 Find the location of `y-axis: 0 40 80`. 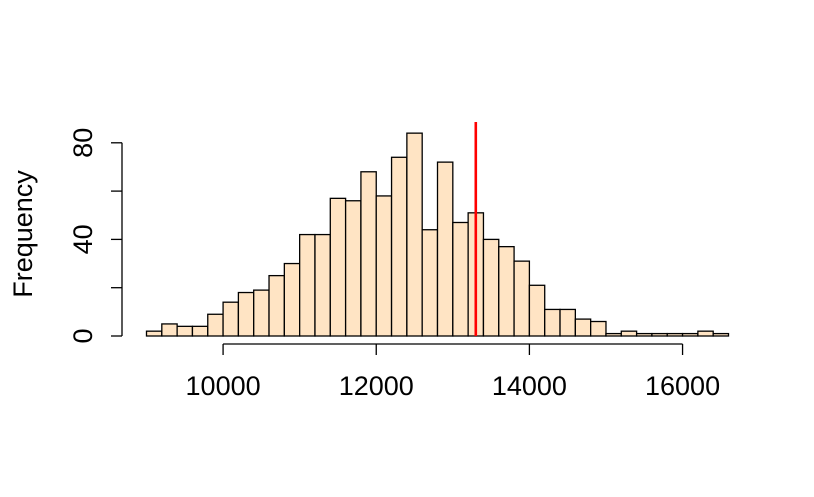

y-axis: 0 40 80 is located at coordinates (95, 236).